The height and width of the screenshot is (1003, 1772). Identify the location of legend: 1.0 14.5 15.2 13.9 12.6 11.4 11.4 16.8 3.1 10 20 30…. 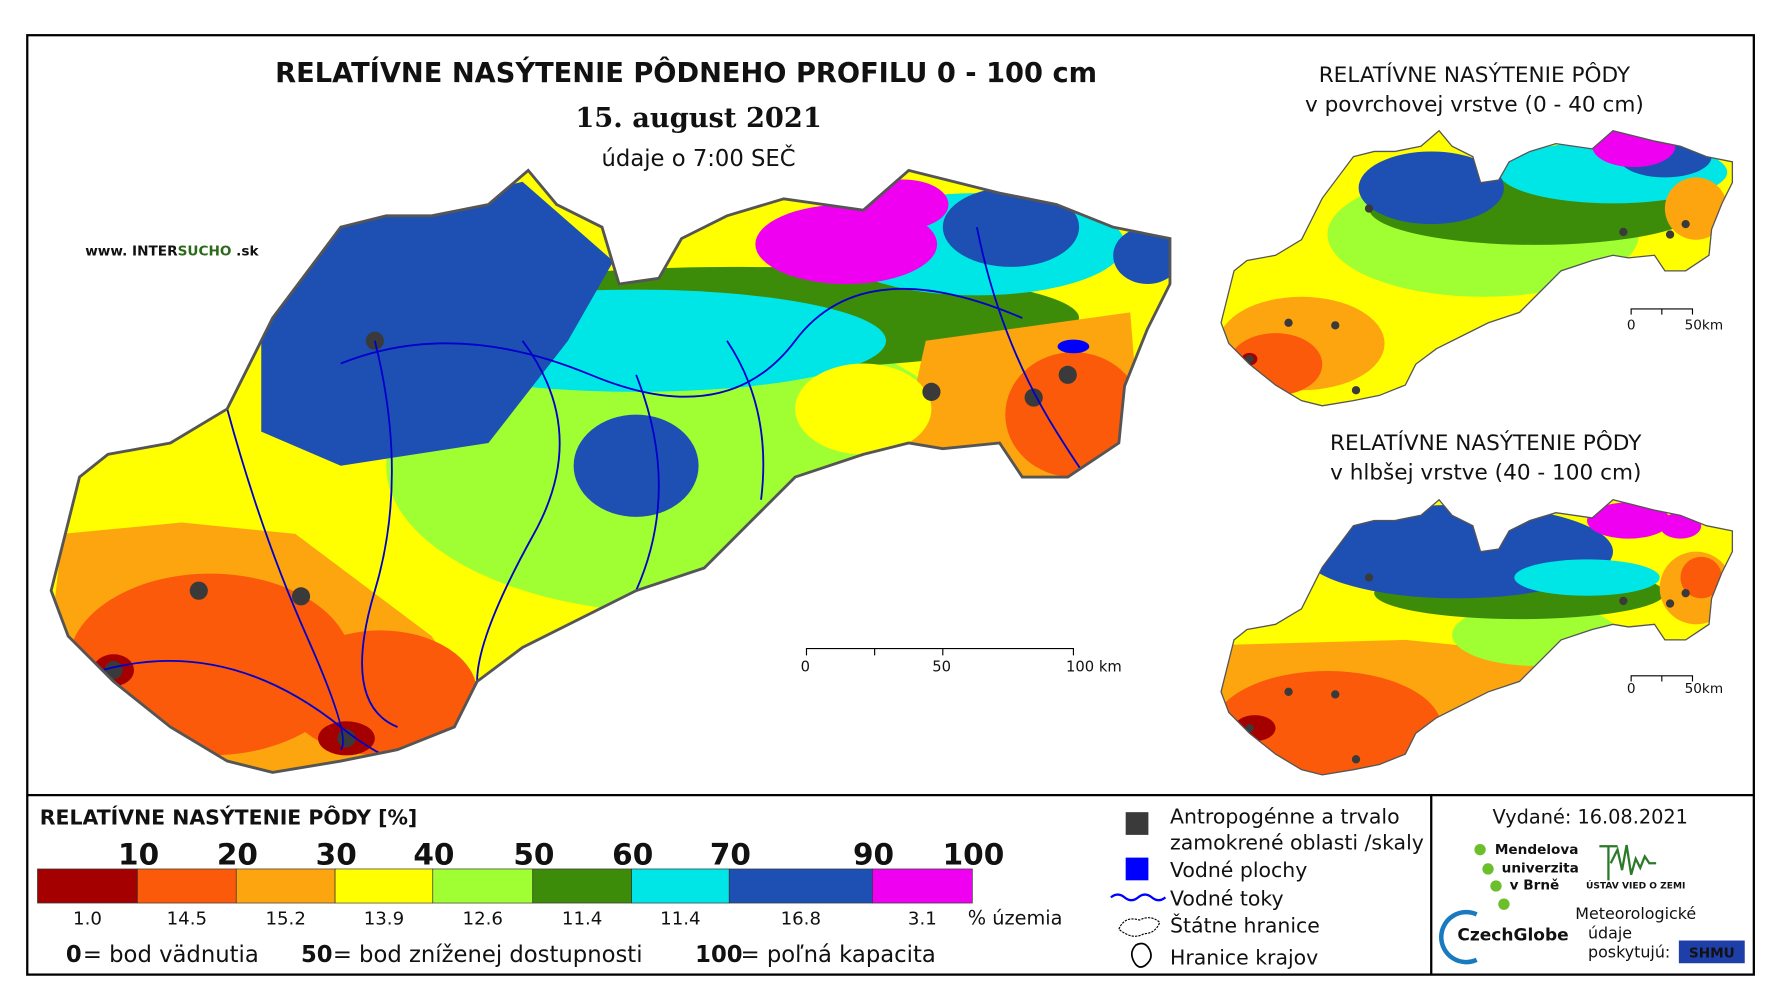
(549, 902).